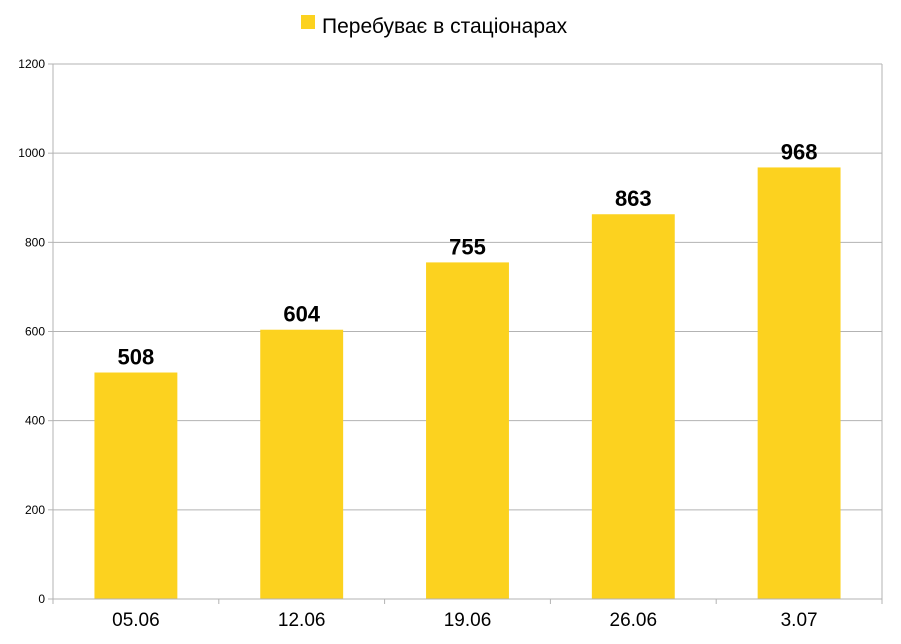 This screenshot has width=901, height=644. What do you see at coordinates (35, 242) in the screenshot?
I see `y-tick-label: 800` at bounding box center [35, 242].